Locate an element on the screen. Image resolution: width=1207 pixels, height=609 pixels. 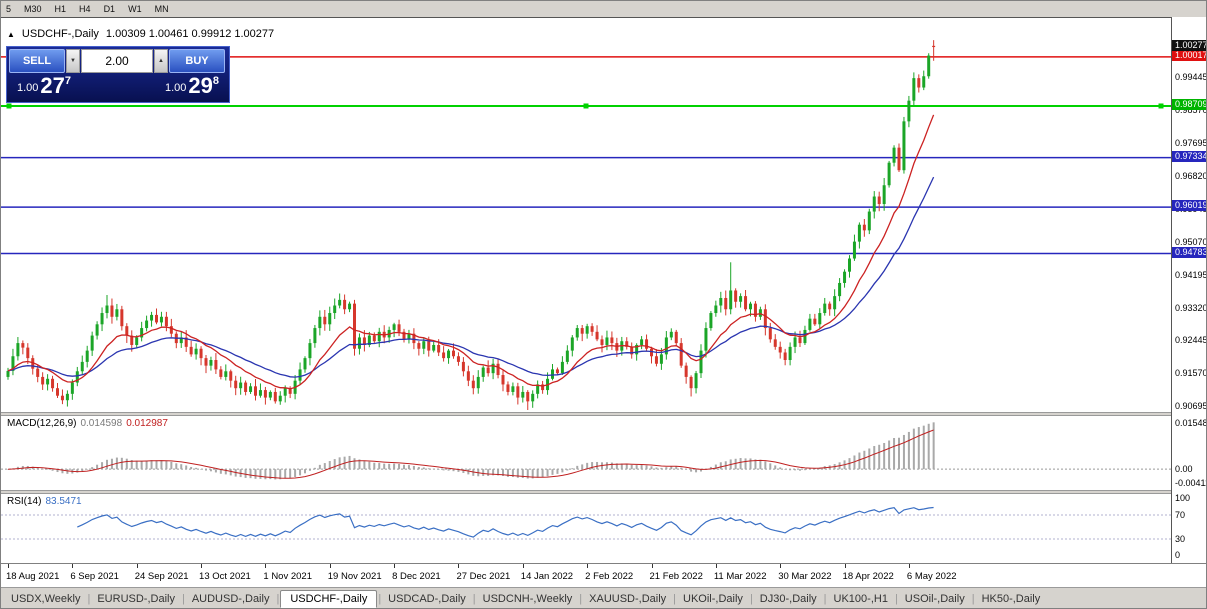
time-axis-label: 1 Nov 2021 is located at coordinates (287, 576).